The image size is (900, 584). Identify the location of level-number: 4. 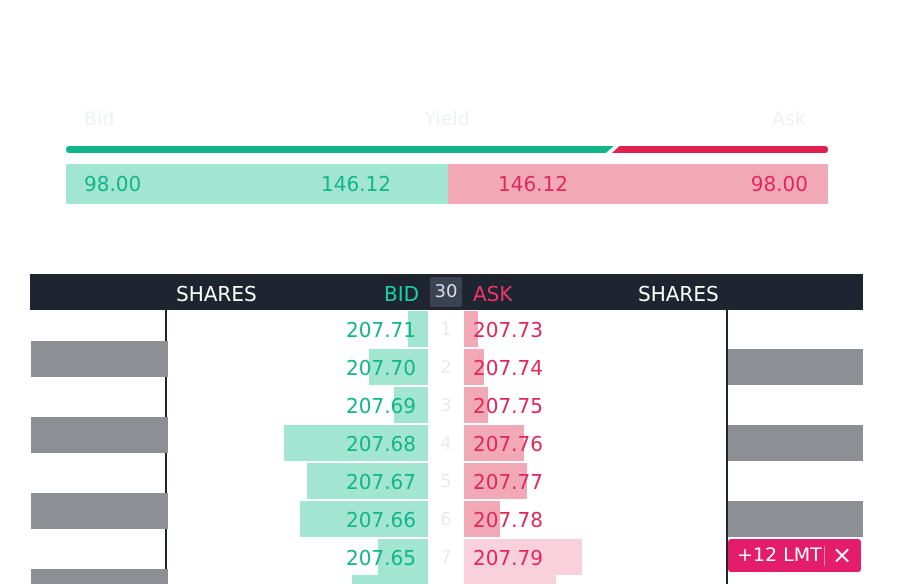
(446, 443).